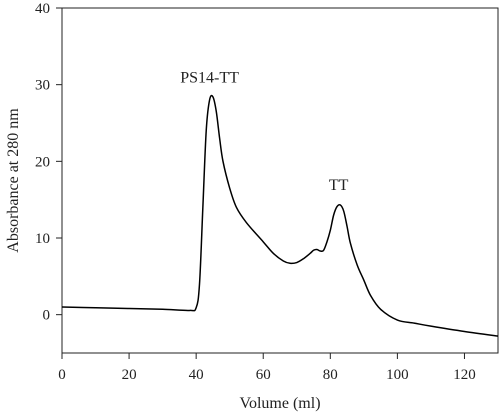 This screenshot has width=500, height=417. What do you see at coordinates (464, 375) in the screenshot?
I see `x-tick-label: 120` at bounding box center [464, 375].